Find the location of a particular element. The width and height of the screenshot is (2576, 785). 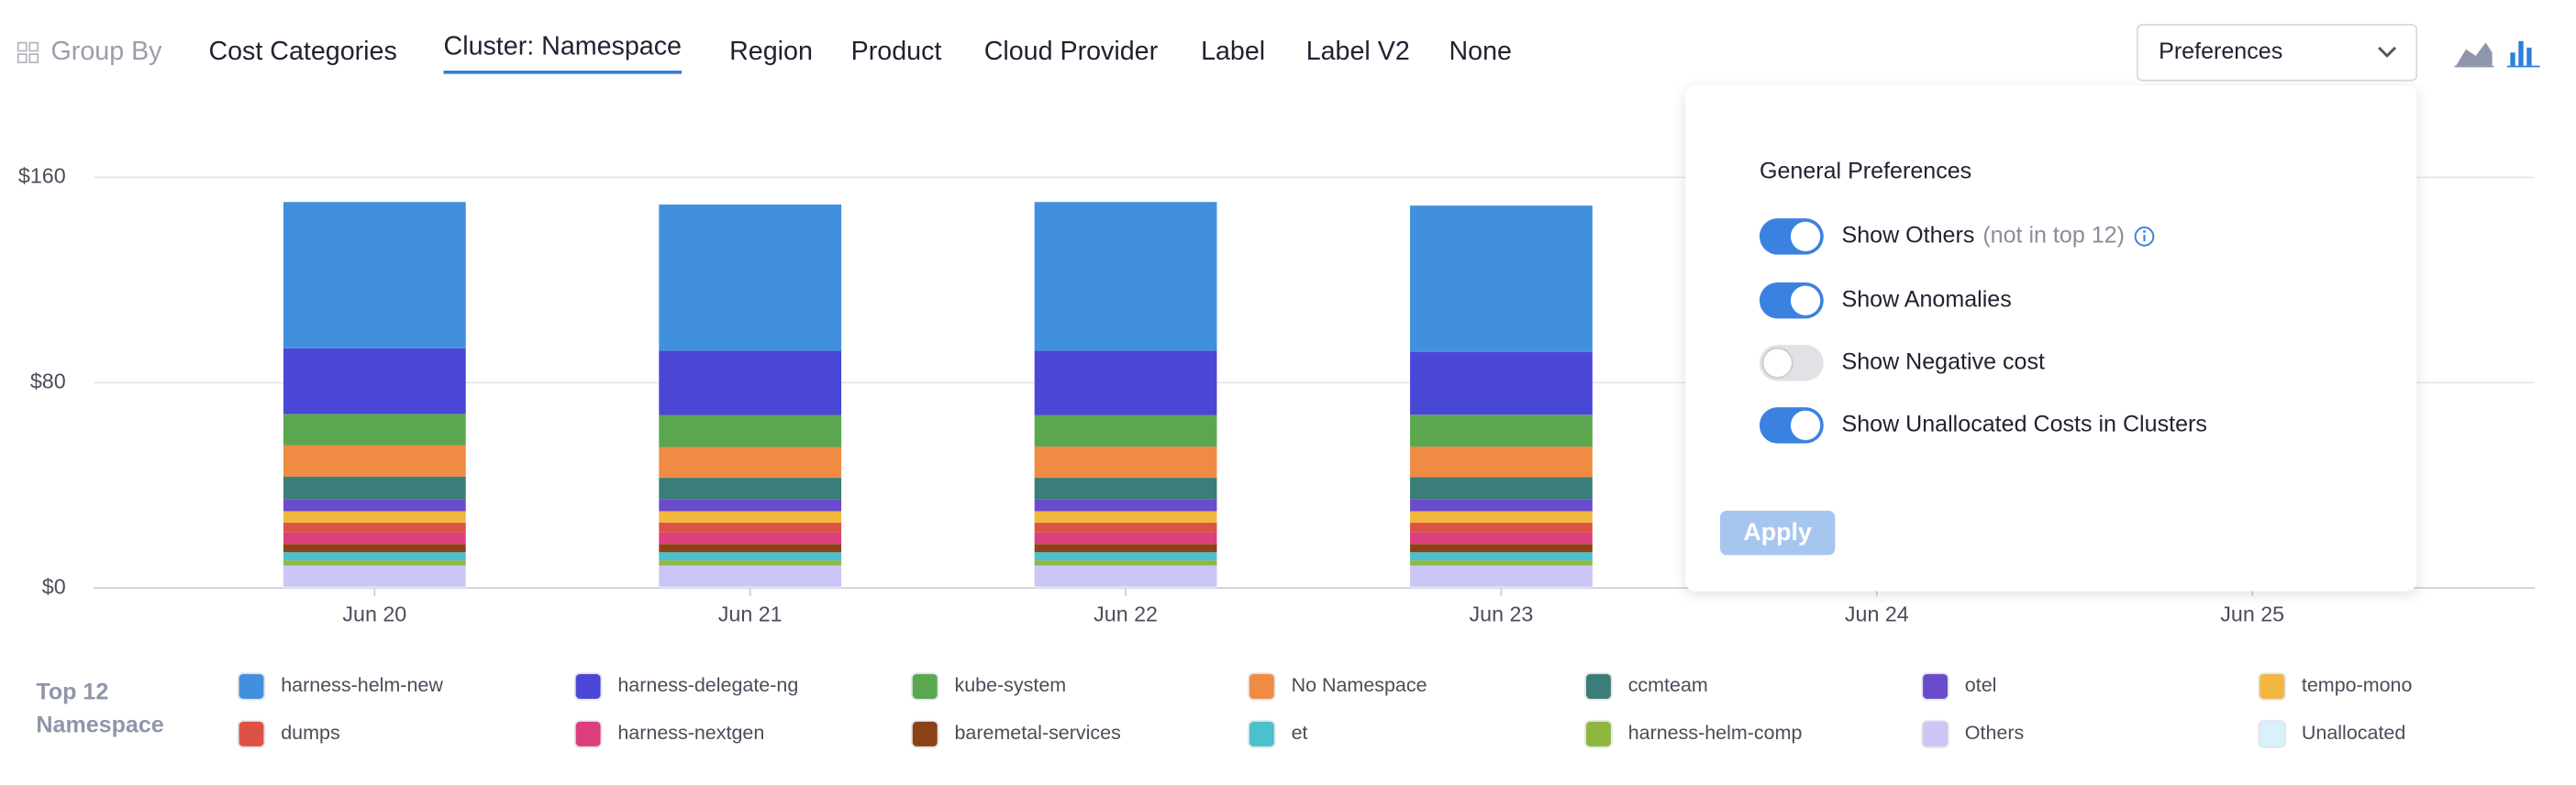

y-tick-label: $160 is located at coordinates (42, 176).